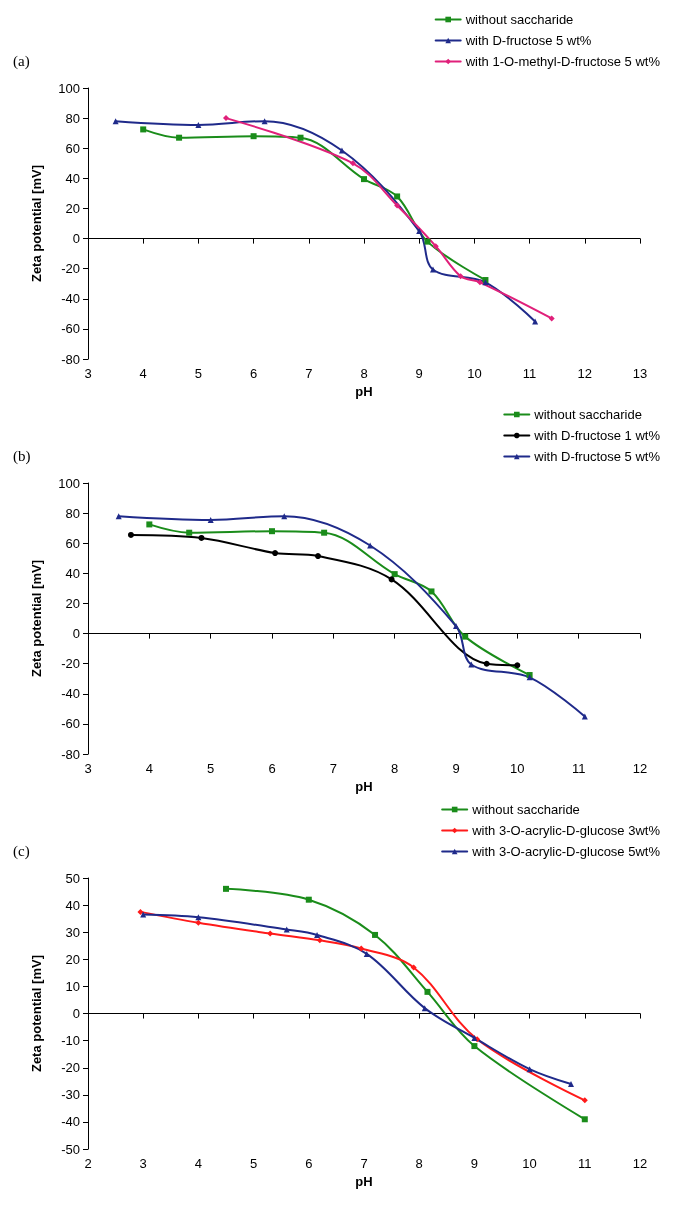  Describe the element at coordinates (21, 851) in the screenshot. I see `chart-title: (c)` at that location.